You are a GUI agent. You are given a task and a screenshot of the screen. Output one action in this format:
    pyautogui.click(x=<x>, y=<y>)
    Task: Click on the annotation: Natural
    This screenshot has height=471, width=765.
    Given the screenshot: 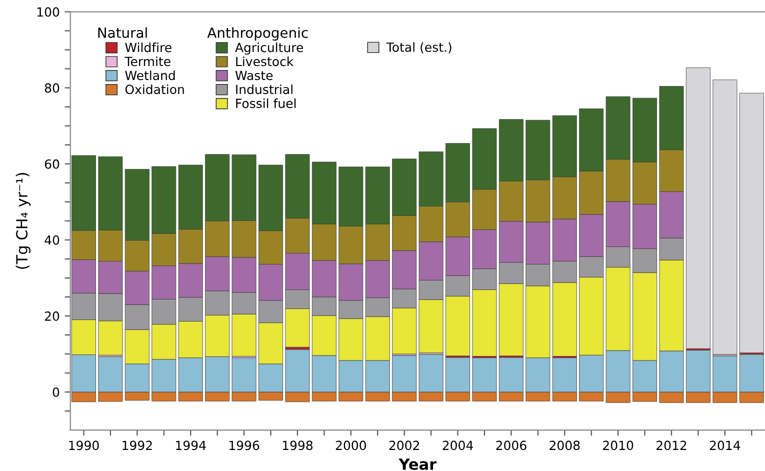 What is the action you would take?
    pyautogui.click(x=122, y=32)
    